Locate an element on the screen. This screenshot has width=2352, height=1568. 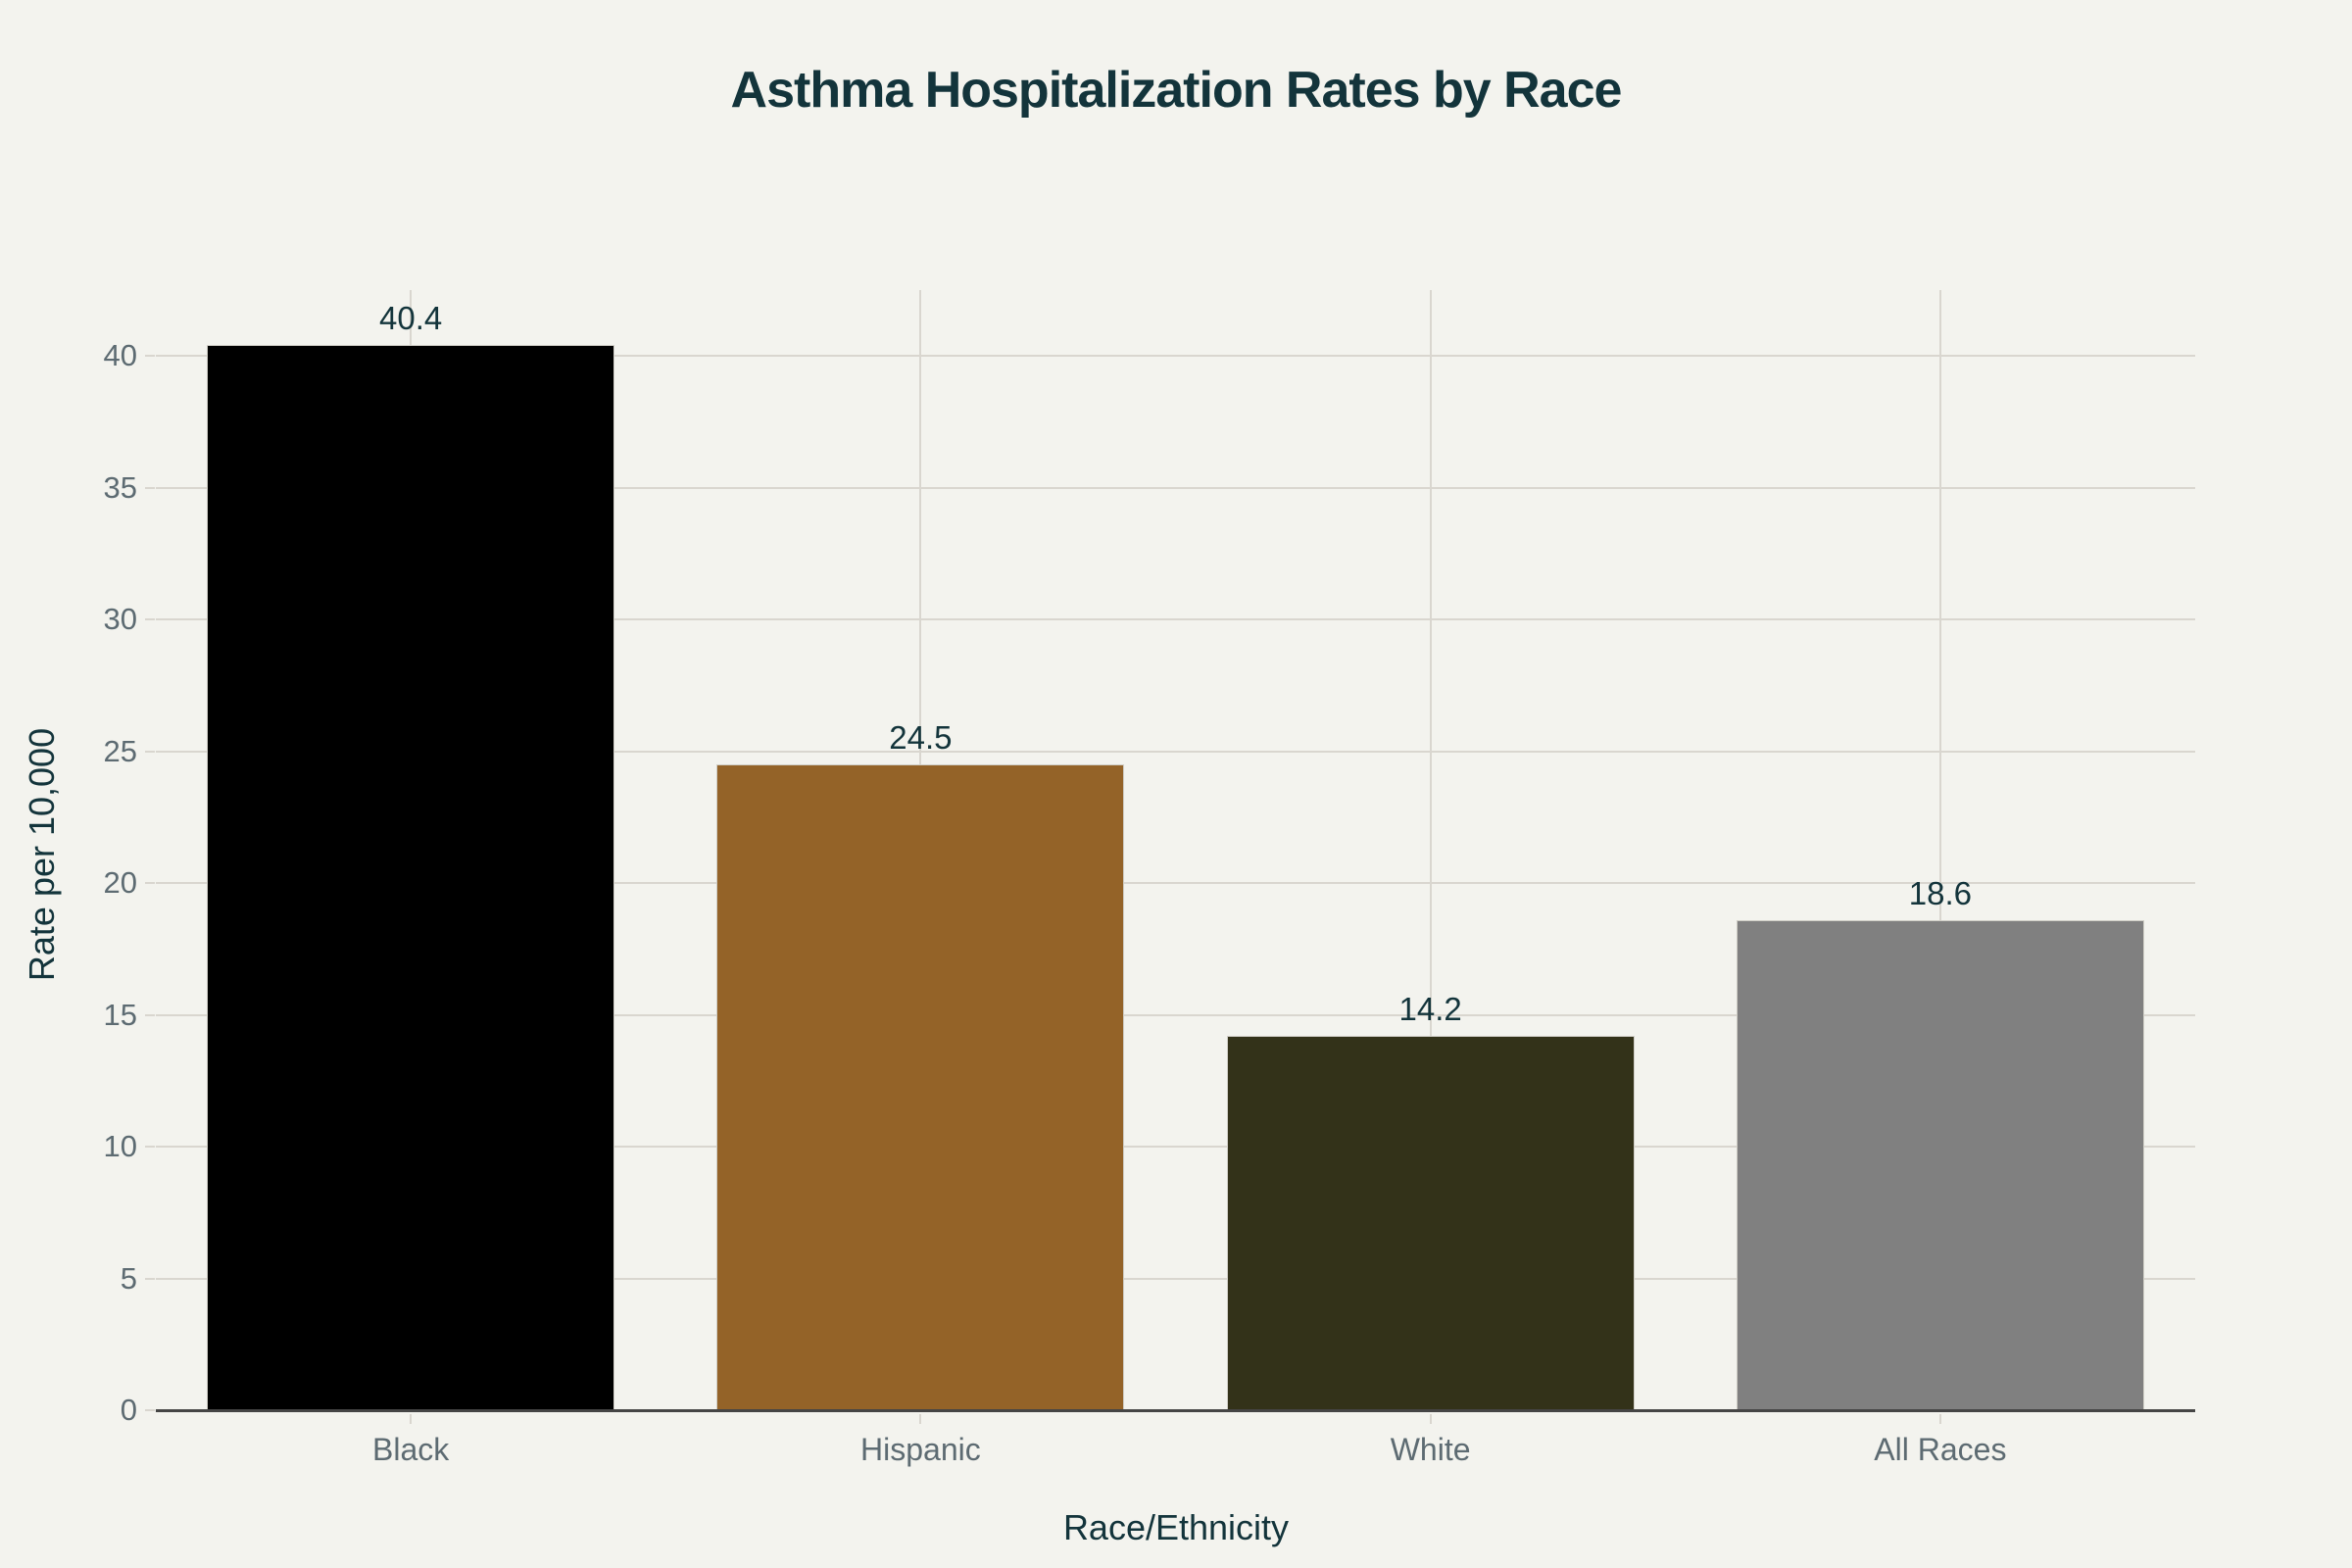
x-tick-label: Hispanic is located at coordinates (920, 1449).